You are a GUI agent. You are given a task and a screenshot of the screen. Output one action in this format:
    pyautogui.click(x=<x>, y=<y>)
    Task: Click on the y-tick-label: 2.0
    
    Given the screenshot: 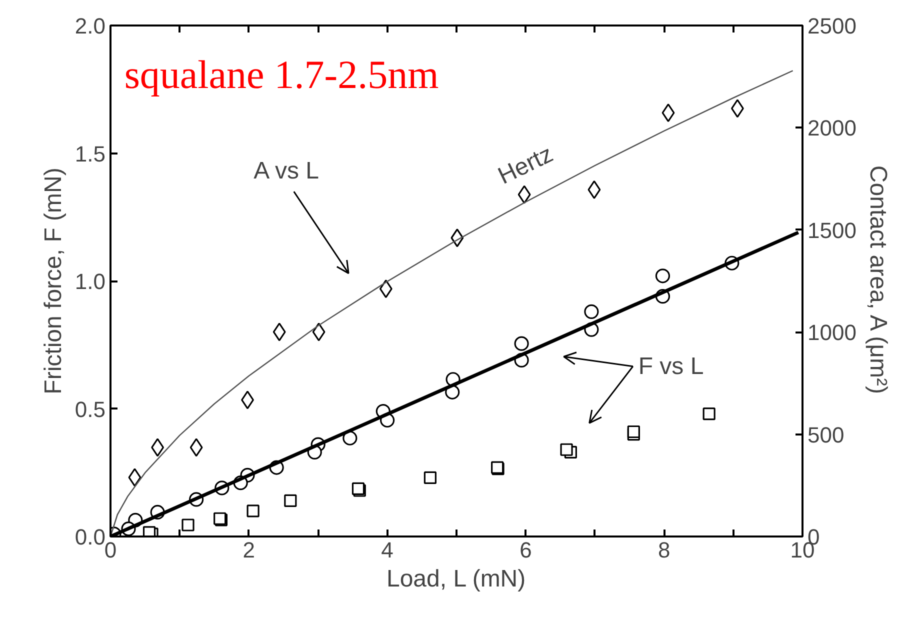 What is the action you would take?
    pyautogui.click(x=90, y=26)
    